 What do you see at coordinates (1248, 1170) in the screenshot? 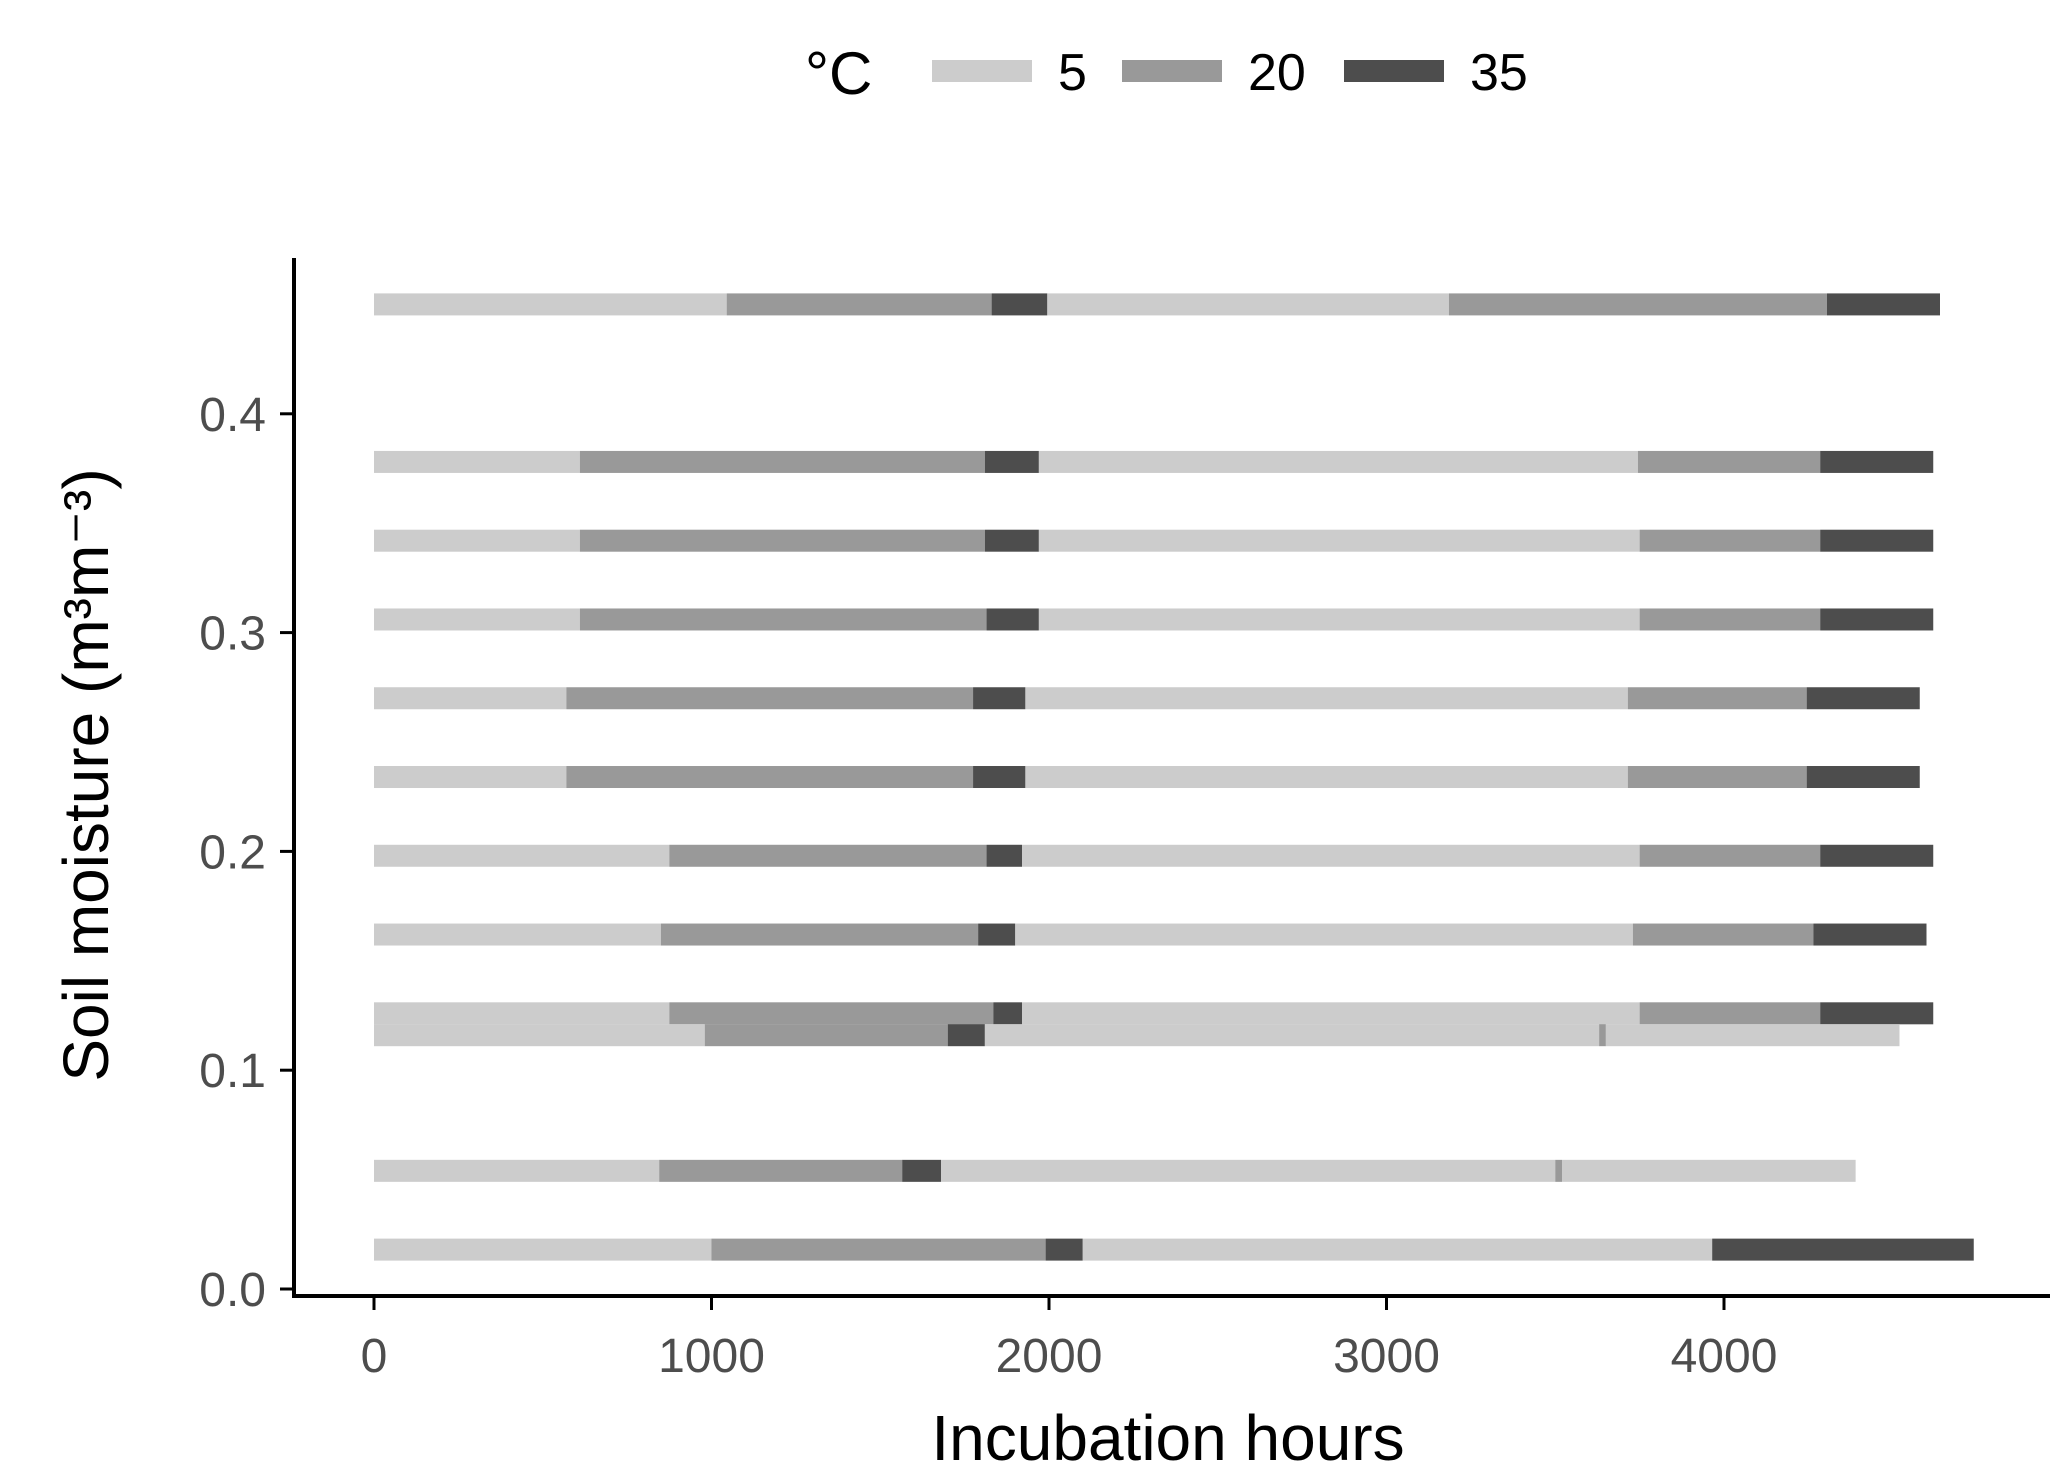
I see `bar-segment-row10-seg3` at bounding box center [1248, 1170].